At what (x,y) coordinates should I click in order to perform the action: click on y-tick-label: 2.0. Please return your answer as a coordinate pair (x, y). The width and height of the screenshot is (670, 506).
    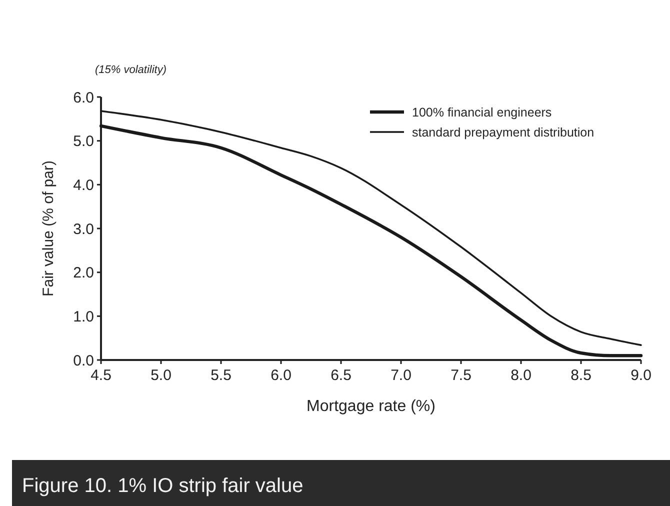
    Looking at the image, I should click on (83, 273).